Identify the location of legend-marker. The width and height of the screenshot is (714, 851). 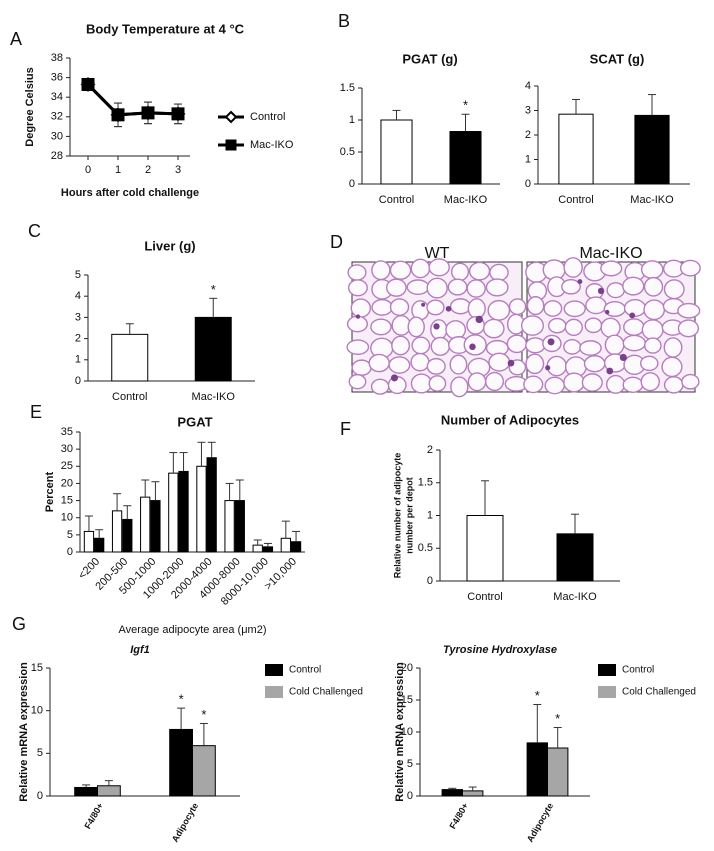
(231, 145).